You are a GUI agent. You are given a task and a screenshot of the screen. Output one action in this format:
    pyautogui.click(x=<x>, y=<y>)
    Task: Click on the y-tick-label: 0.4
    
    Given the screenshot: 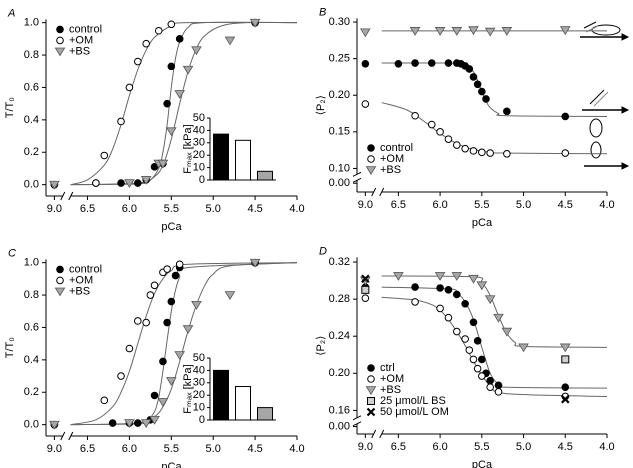 What is the action you would take?
    pyautogui.click(x=31, y=120)
    